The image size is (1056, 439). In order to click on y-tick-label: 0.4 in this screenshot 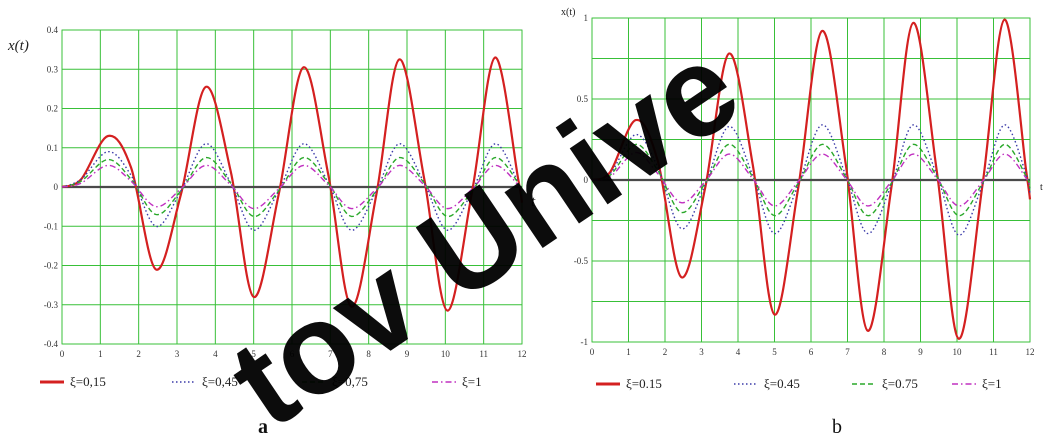, I will do `click(53, 30)`.